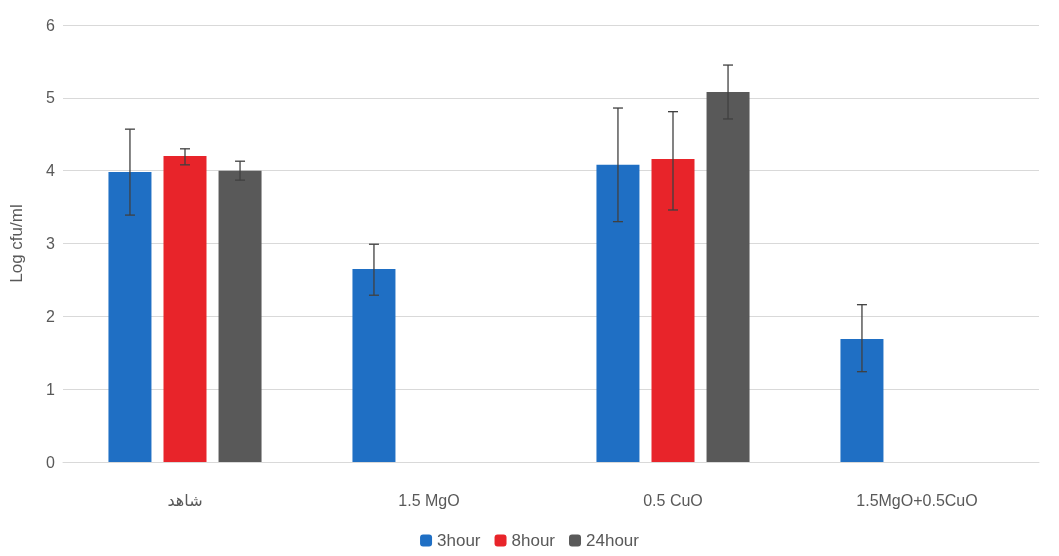  Describe the element at coordinates (429, 500) in the screenshot. I see `x-tick-label: 1.5 MgO` at that location.